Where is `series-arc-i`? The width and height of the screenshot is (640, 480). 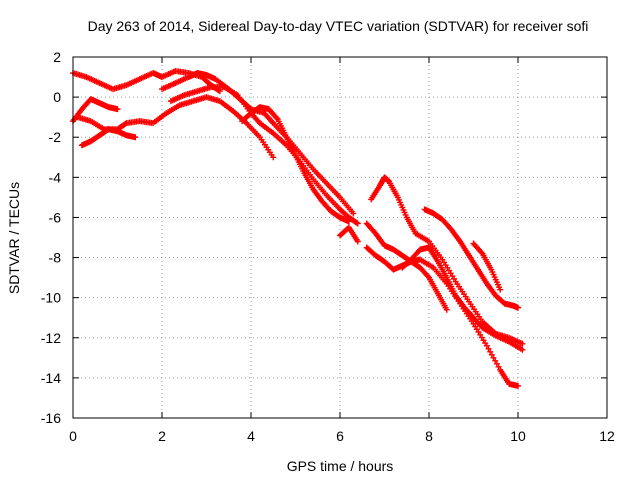
series-arc-i is located at coordinates (406, 266).